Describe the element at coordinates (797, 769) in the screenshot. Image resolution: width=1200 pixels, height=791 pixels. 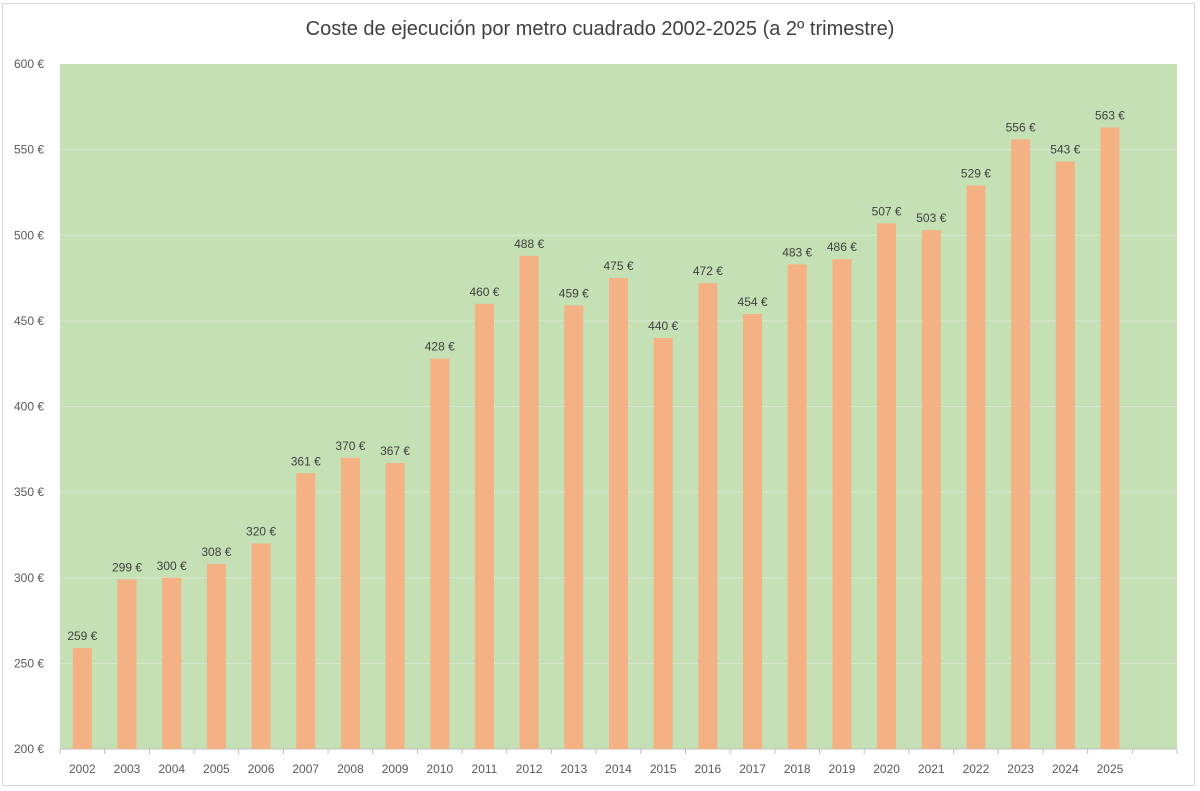
I see `x-tick-label: 2018` at that location.